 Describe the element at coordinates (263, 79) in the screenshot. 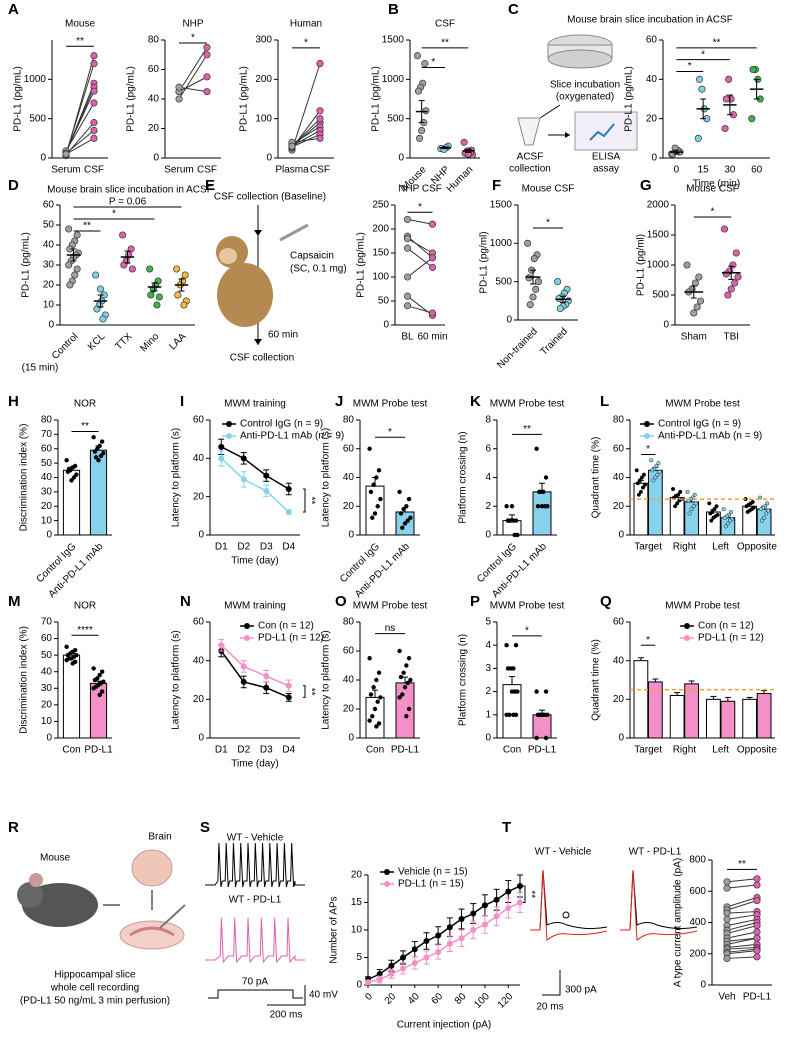

I see `y-tick-label: 200` at that location.